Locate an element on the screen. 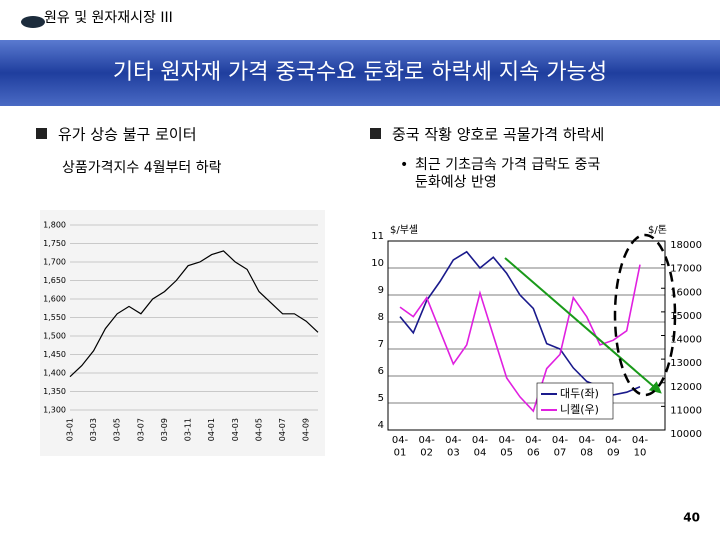  y2-axis-label: $/톤 is located at coordinates (657, 230).